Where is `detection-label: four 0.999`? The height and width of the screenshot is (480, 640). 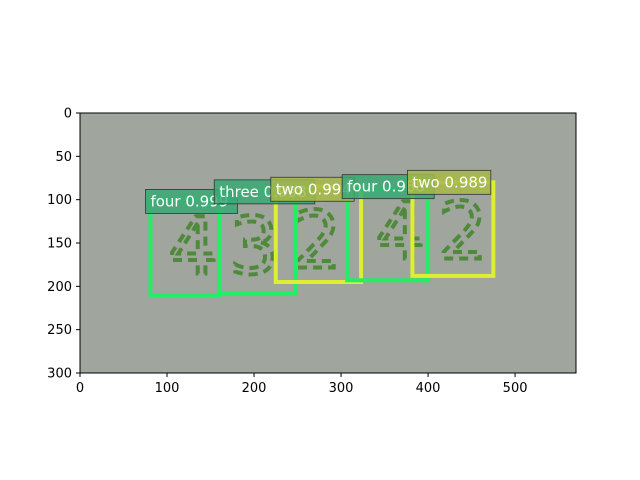
detection-label: four 0.999 is located at coordinates (189, 201).